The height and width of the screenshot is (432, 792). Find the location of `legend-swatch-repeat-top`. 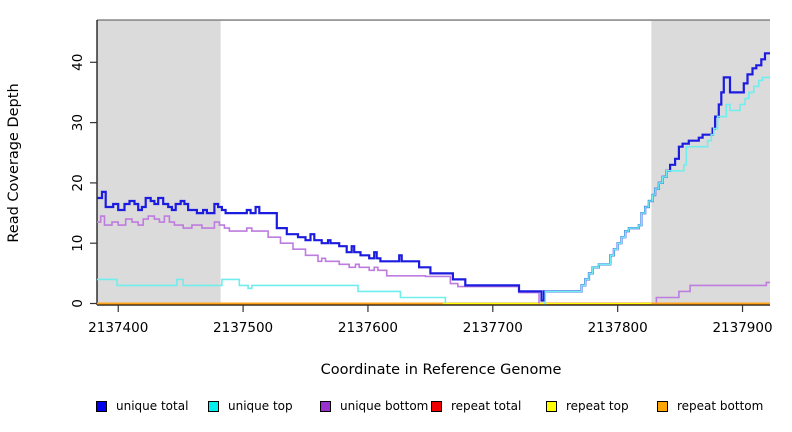

legend-swatch-repeat-top is located at coordinates (551, 406).